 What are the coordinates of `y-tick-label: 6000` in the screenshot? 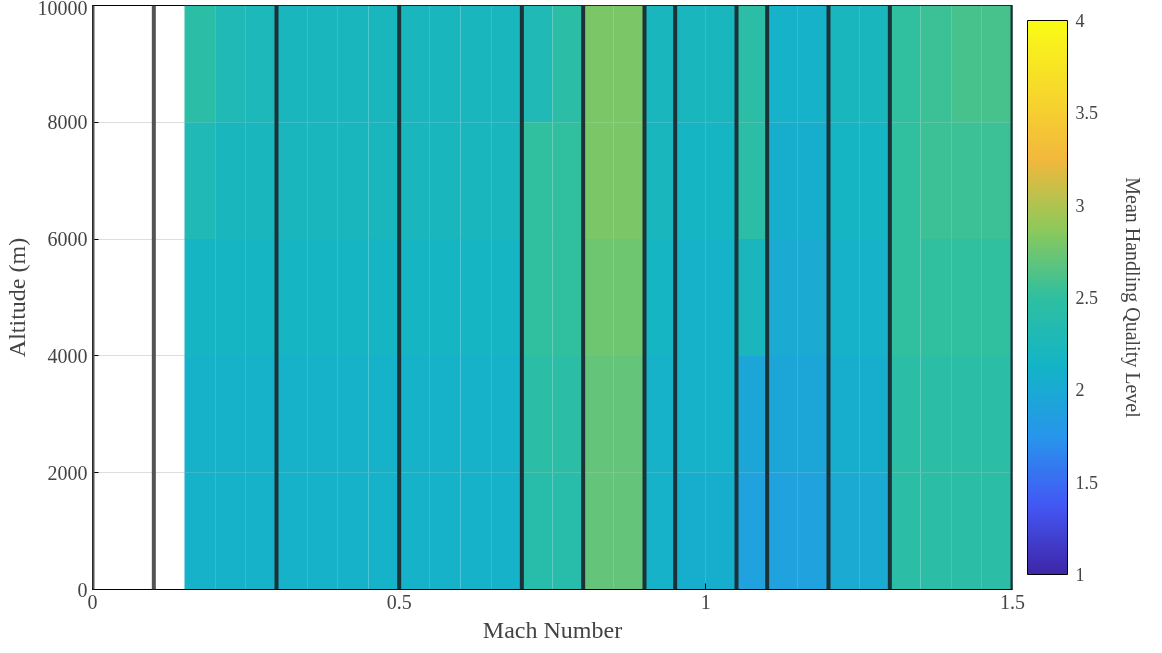 It's located at (67, 239).